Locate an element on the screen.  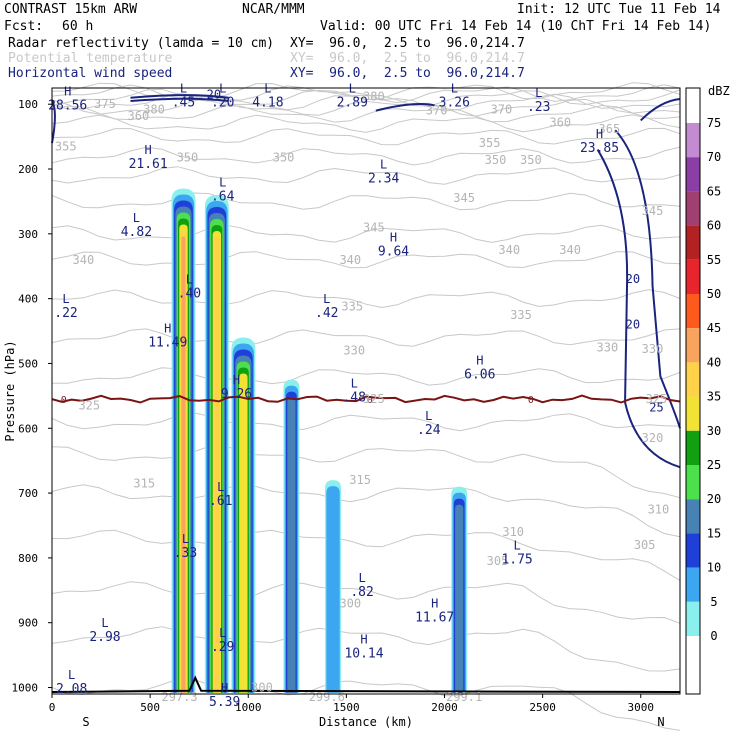
extremum-value: 23.85 is located at coordinates (599, 148).